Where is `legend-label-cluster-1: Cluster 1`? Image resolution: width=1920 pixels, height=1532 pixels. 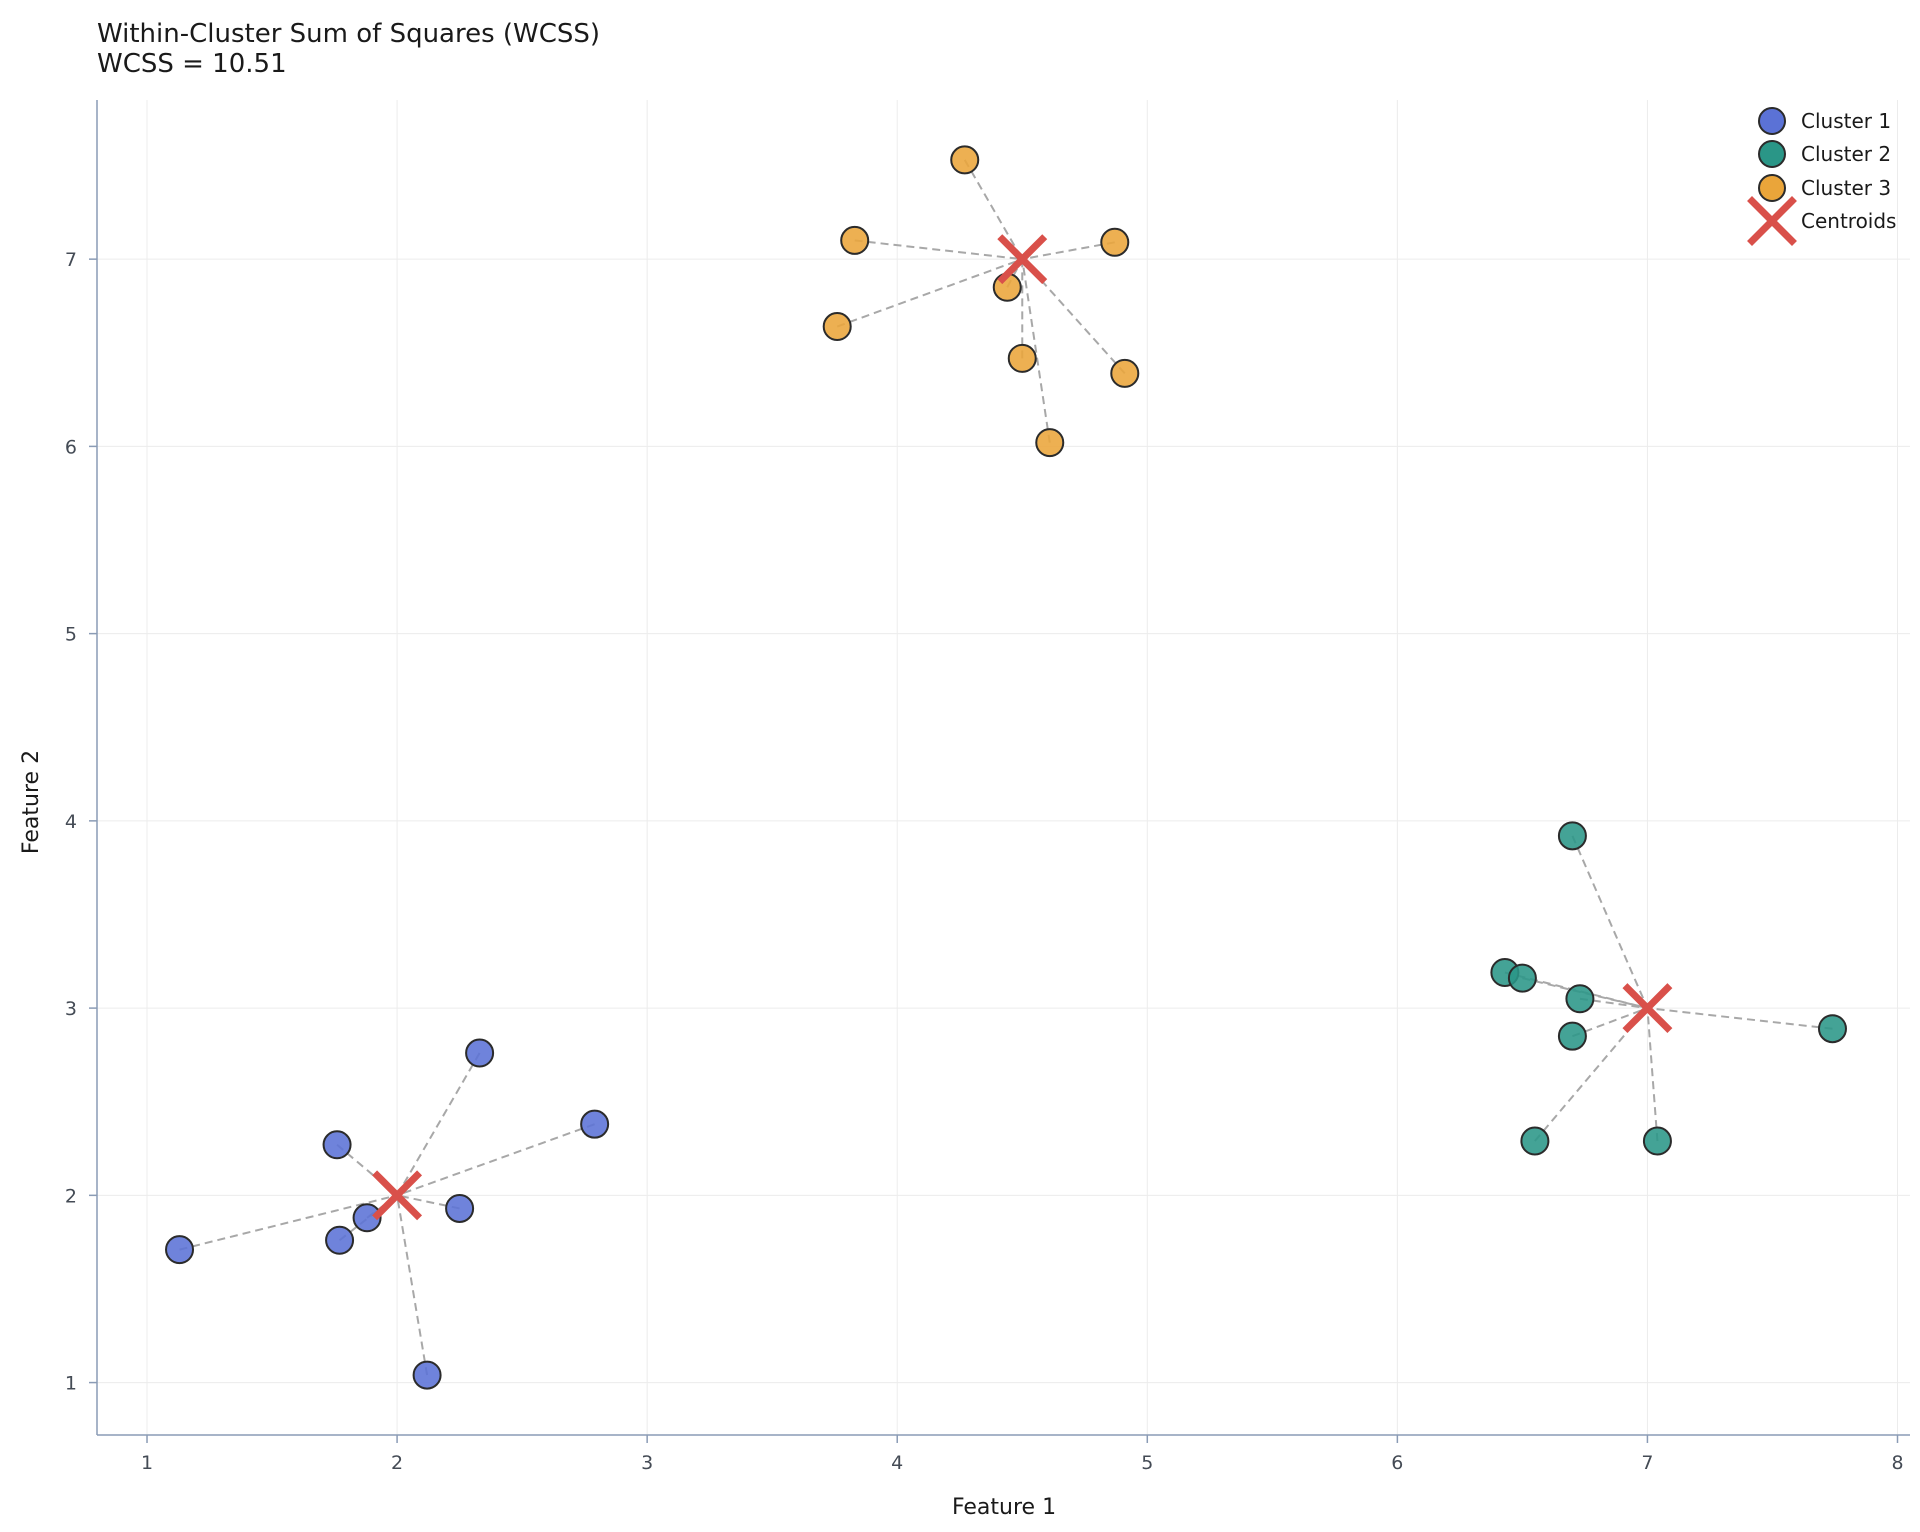
legend-label-cluster-1: Cluster 1 is located at coordinates (1846, 121).